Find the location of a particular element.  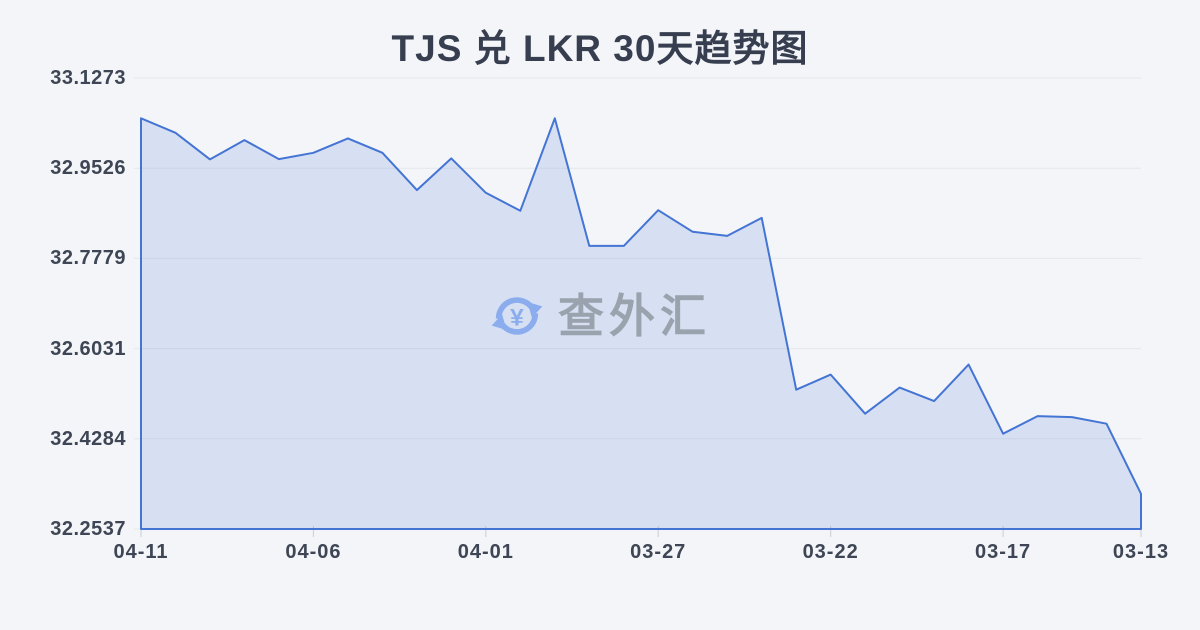

x-axis-tick-label: 04-06 is located at coordinates (313, 552).